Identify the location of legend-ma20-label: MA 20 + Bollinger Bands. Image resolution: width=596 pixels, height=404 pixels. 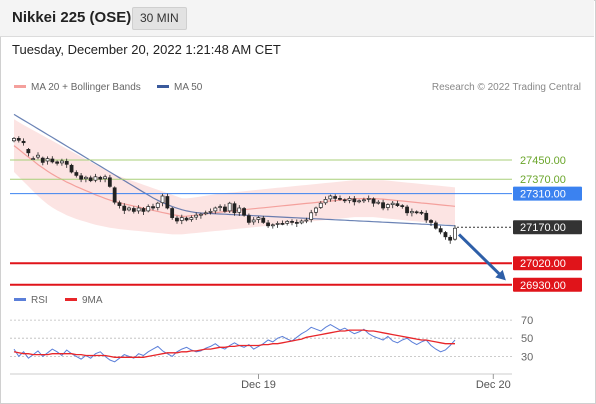
(86, 87).